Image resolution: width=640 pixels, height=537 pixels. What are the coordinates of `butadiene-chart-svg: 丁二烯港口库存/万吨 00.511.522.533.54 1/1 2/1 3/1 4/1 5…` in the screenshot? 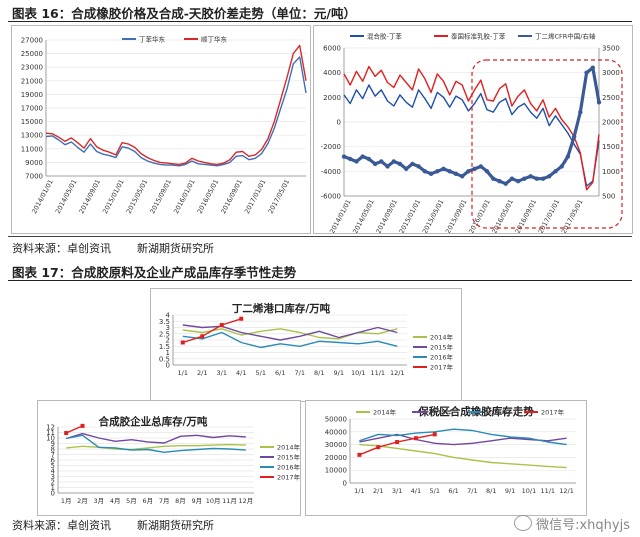 It's located at (306, 339).